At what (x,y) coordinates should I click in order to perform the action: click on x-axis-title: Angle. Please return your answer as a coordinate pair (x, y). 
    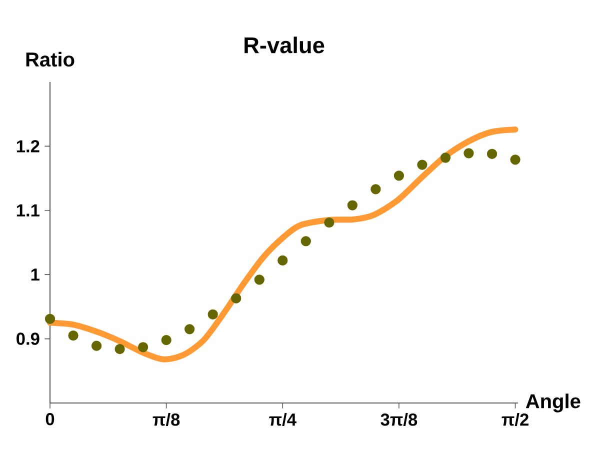
    Looking at the image, I should click on (553, 403).